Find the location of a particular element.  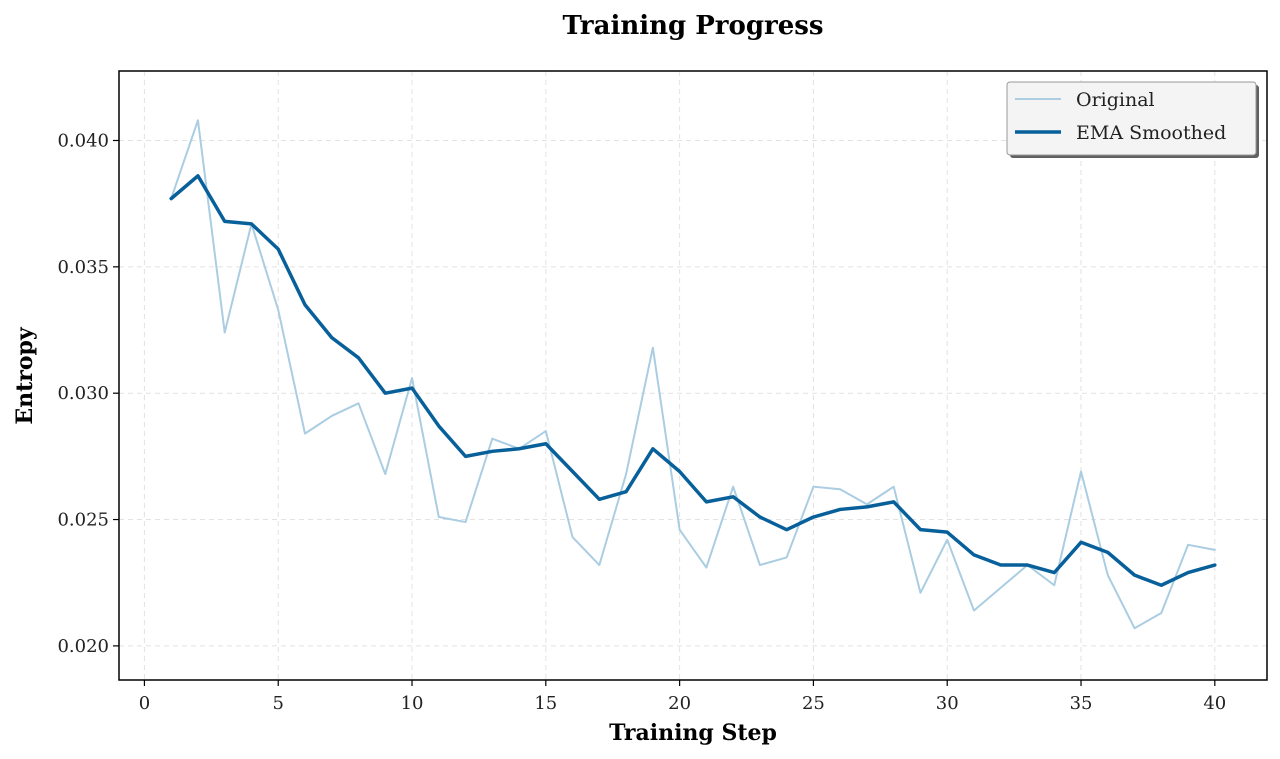

chart-title: Training Progress is located at coordinates (692, 26).